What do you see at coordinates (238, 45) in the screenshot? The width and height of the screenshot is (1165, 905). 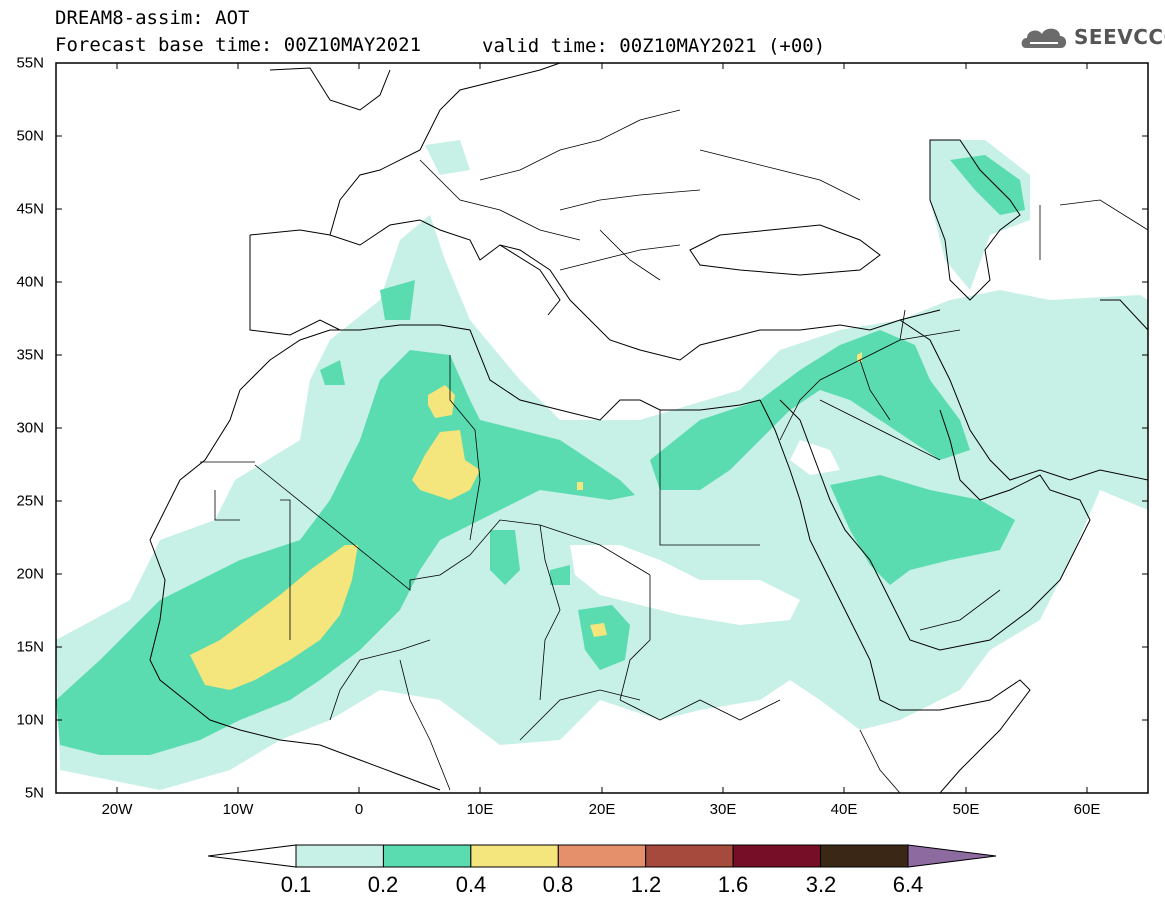 I see `forecast-base-time: Forecast base time: 00Z10MAY2021` at bounding box center [238, 45].